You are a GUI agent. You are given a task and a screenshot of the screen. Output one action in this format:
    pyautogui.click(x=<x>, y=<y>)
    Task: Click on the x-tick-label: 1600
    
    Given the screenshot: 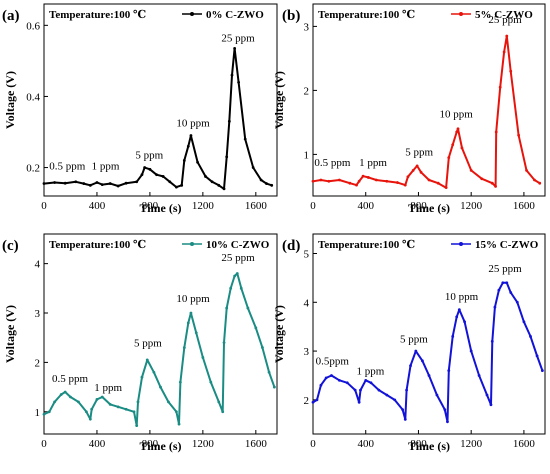 What is the action you would take?
    pyautogui.click(x=524, y=444)
    